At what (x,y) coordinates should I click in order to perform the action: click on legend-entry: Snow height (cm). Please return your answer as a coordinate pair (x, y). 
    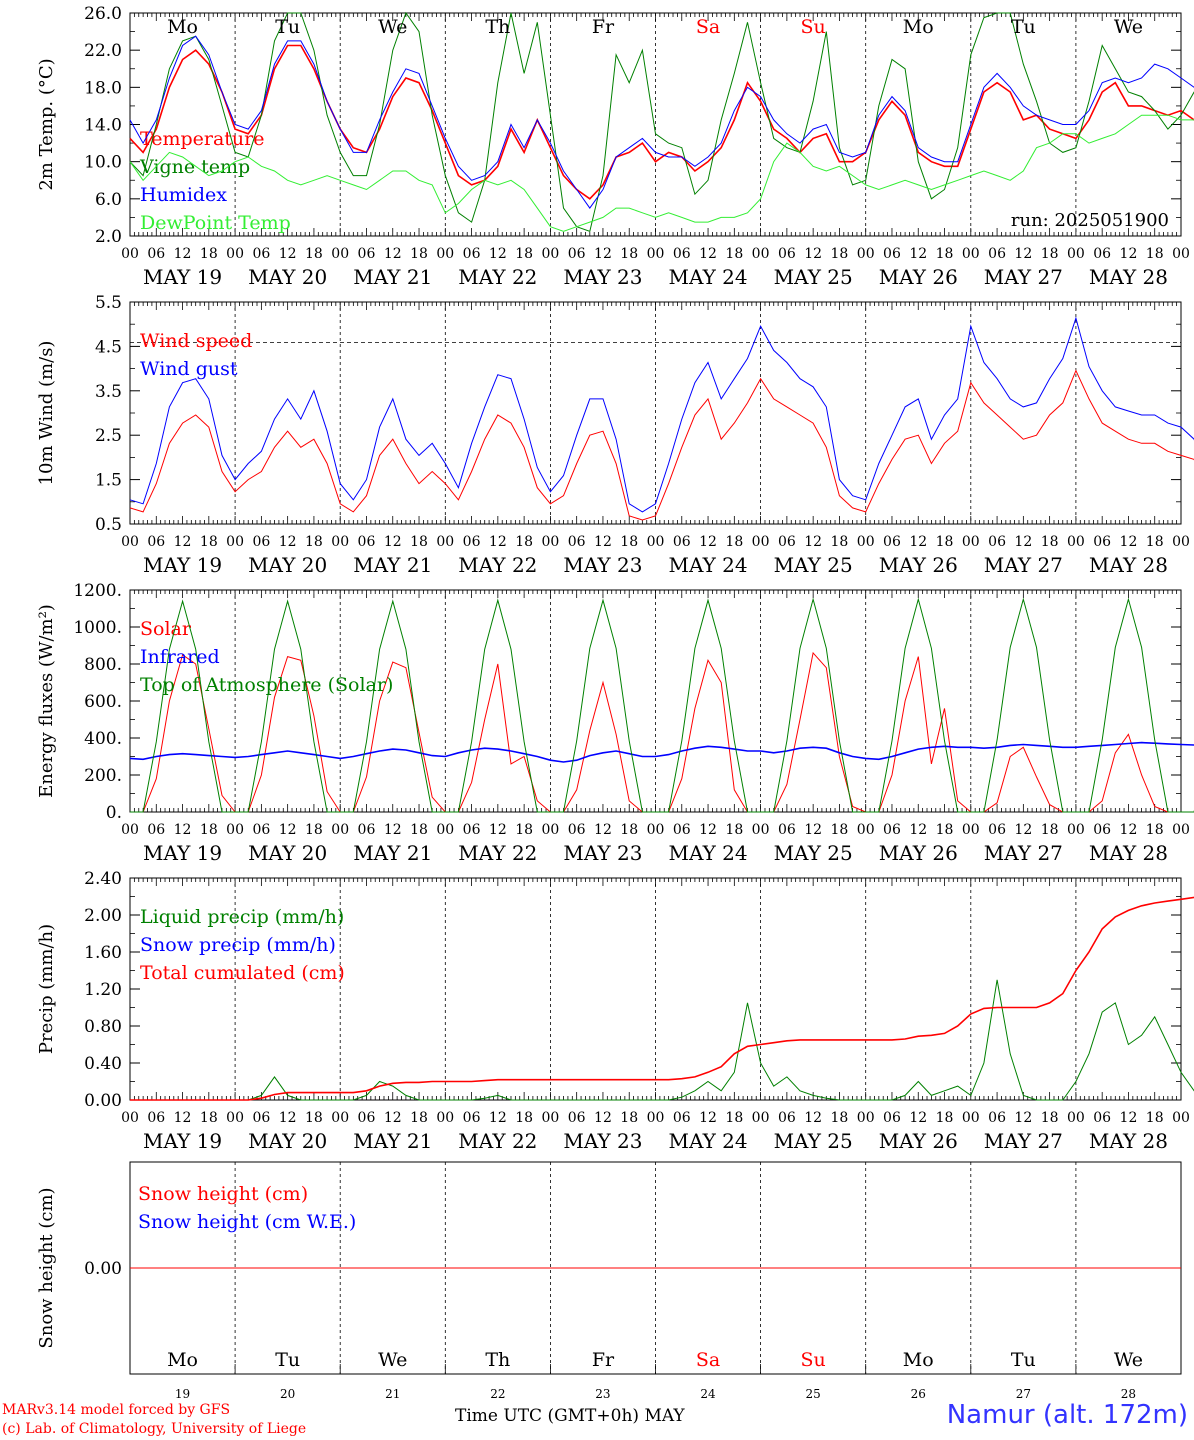
    Looking at the image, I should click on (223, 1194).